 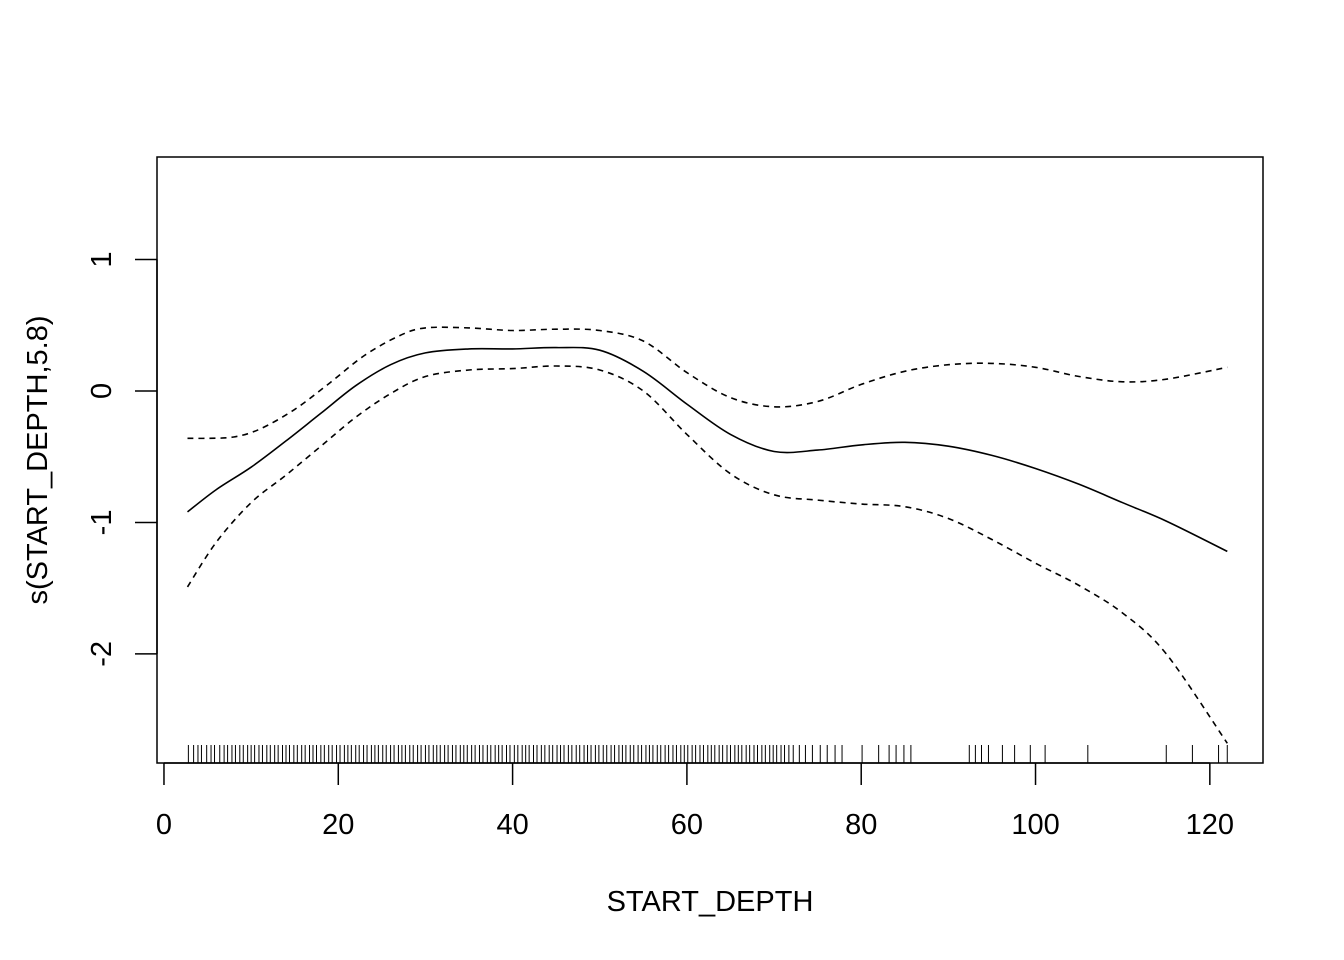 I want to click on x-axis-label: START_DEPTH, so click(x=710, y=902).